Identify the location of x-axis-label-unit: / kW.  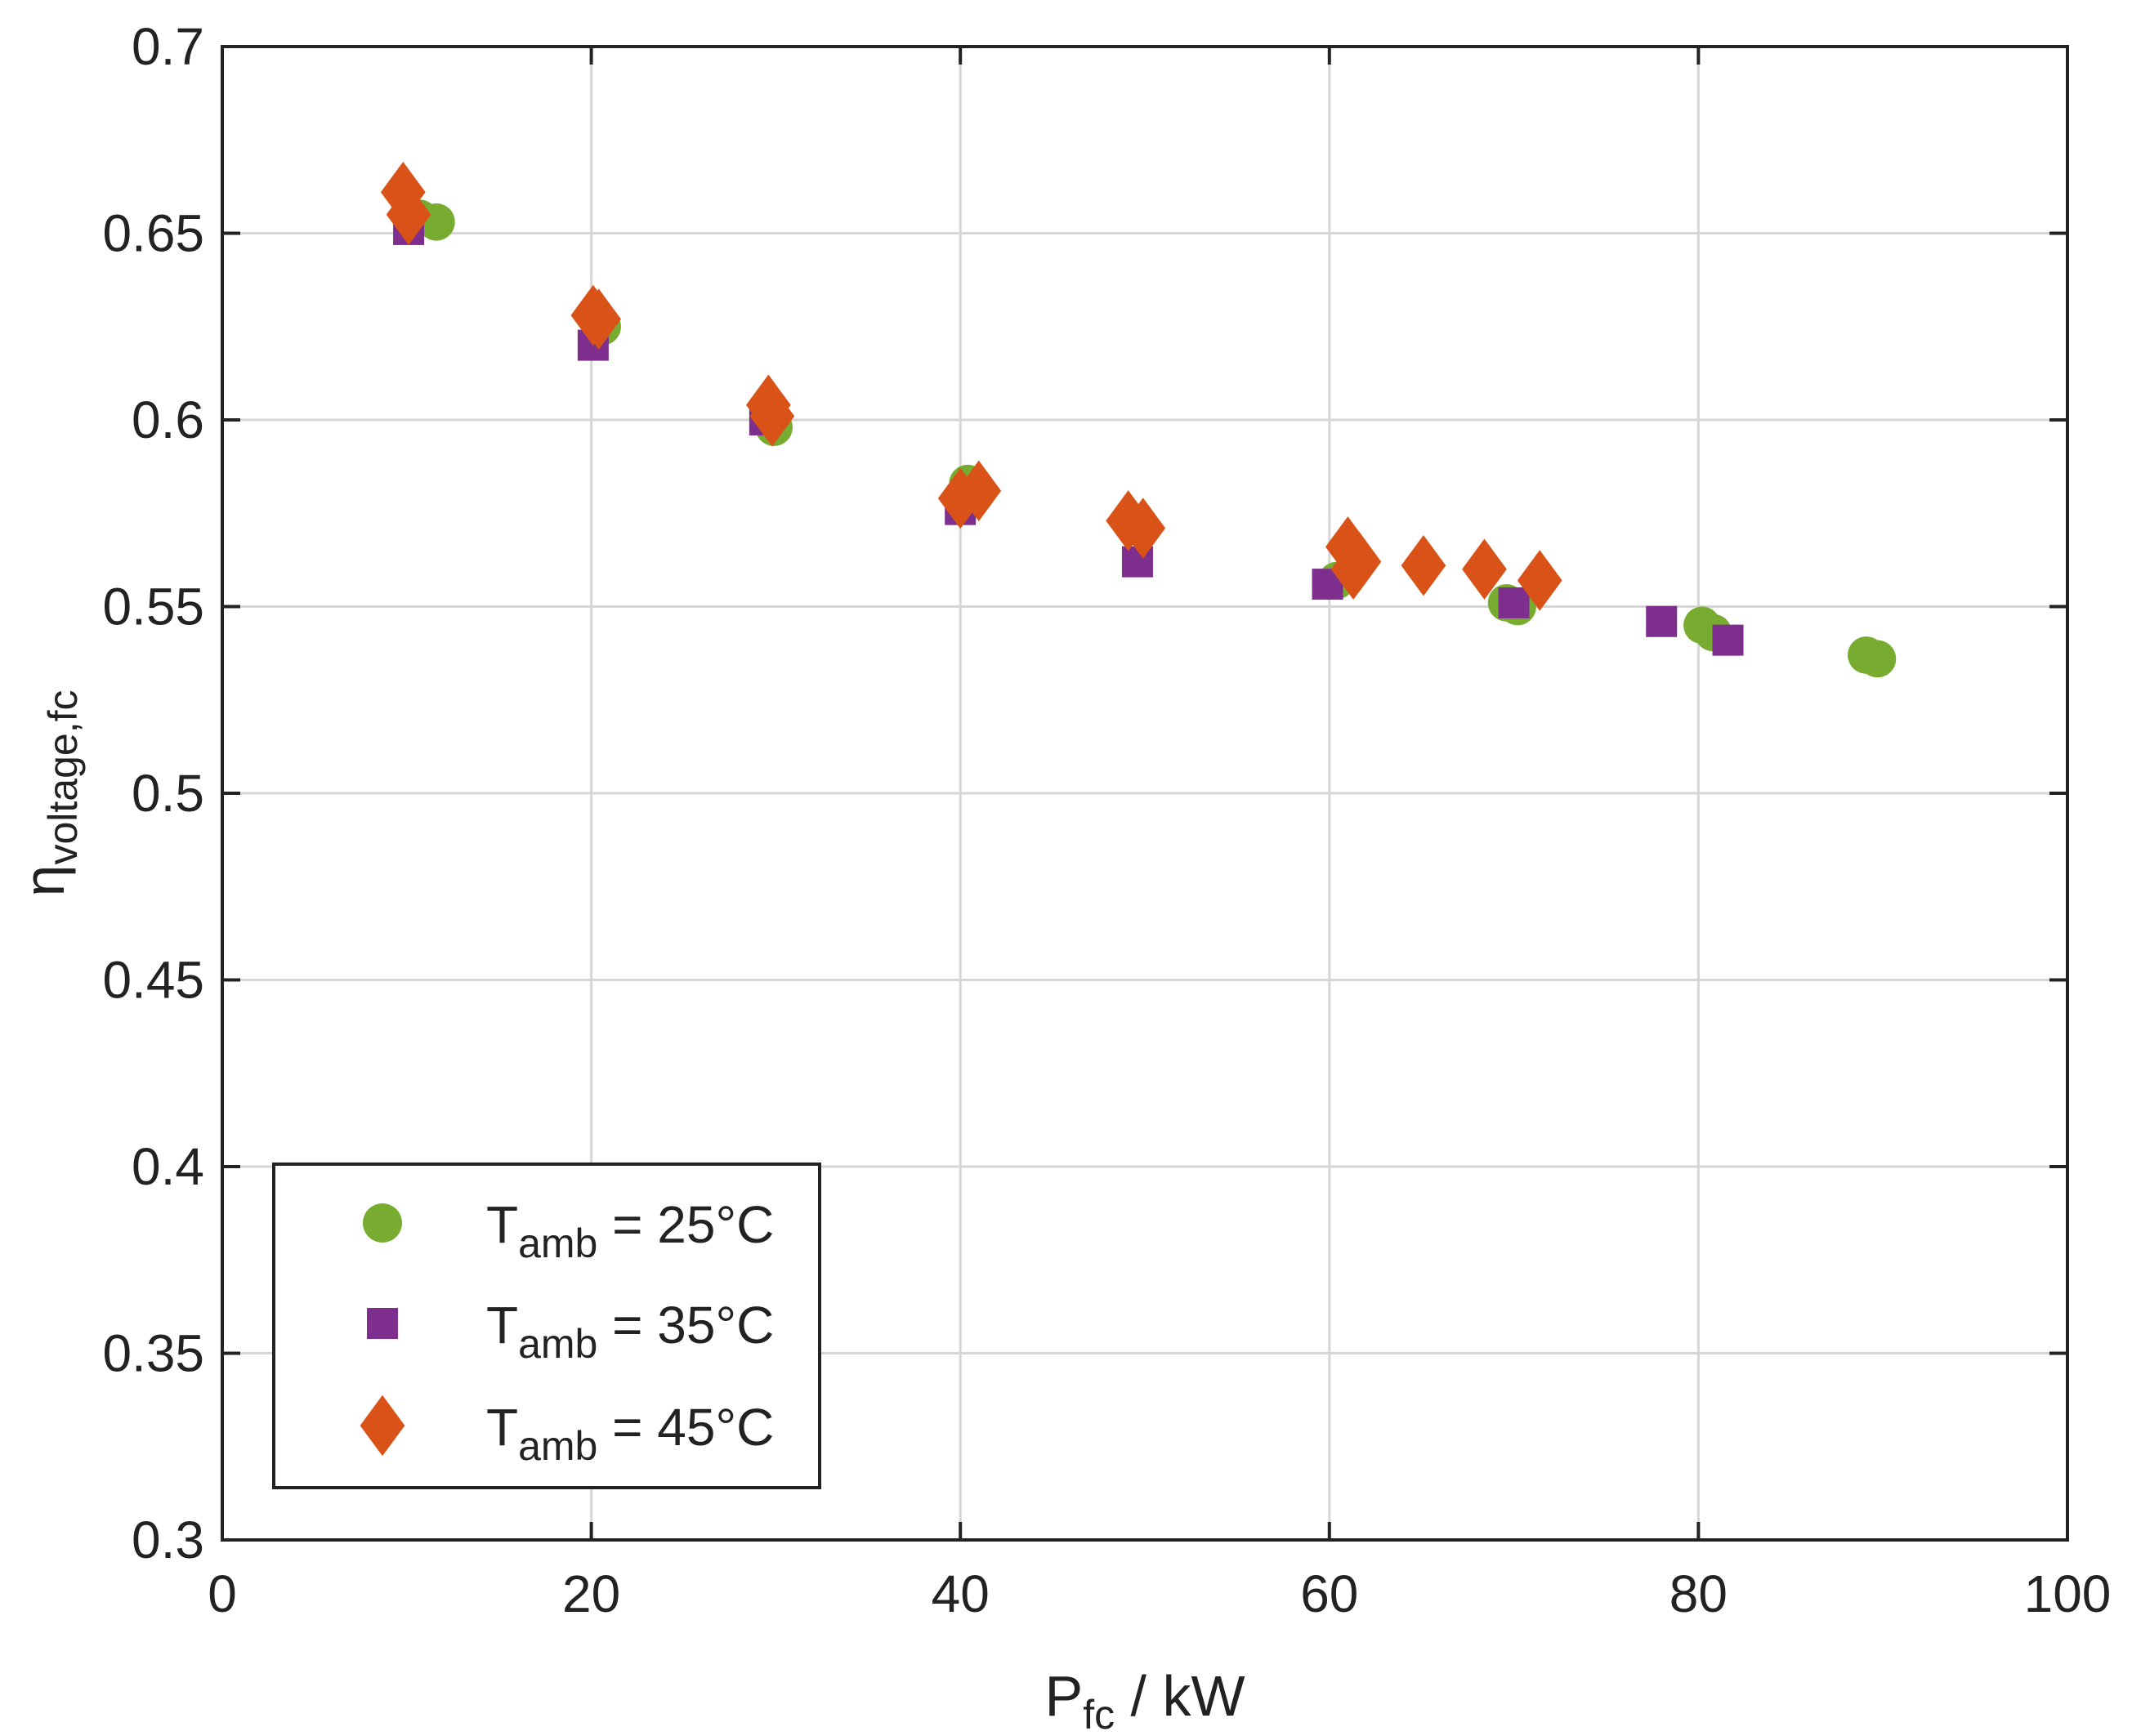
(1180, 1696).